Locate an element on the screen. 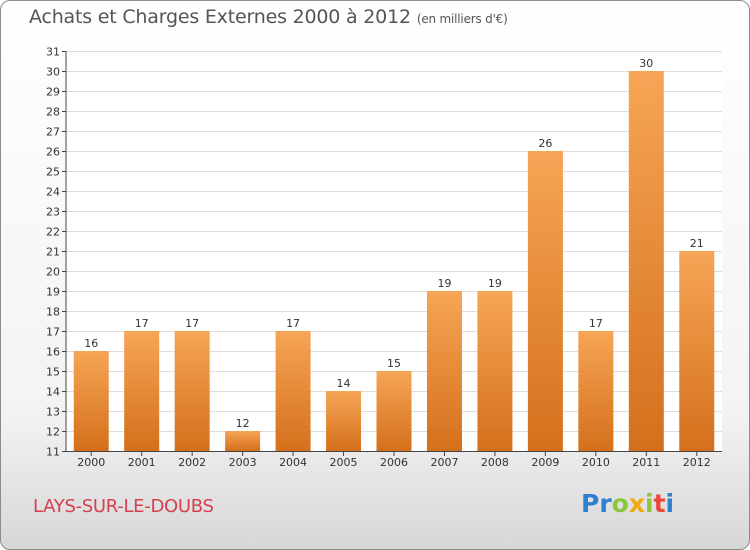 The height and width of the screenshot is (550, 750). x-tick-label: 2002 is located at coordinates (192, 462).